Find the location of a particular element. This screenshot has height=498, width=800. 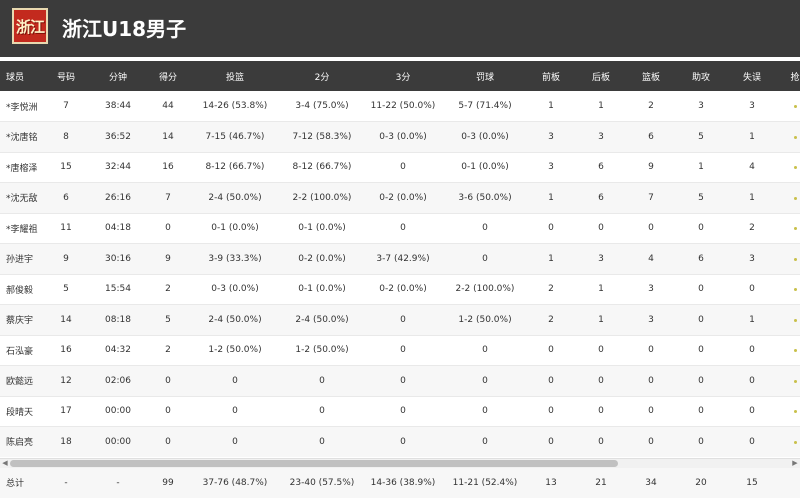

column-header: 分钟 is located at coordinates (117, 77).